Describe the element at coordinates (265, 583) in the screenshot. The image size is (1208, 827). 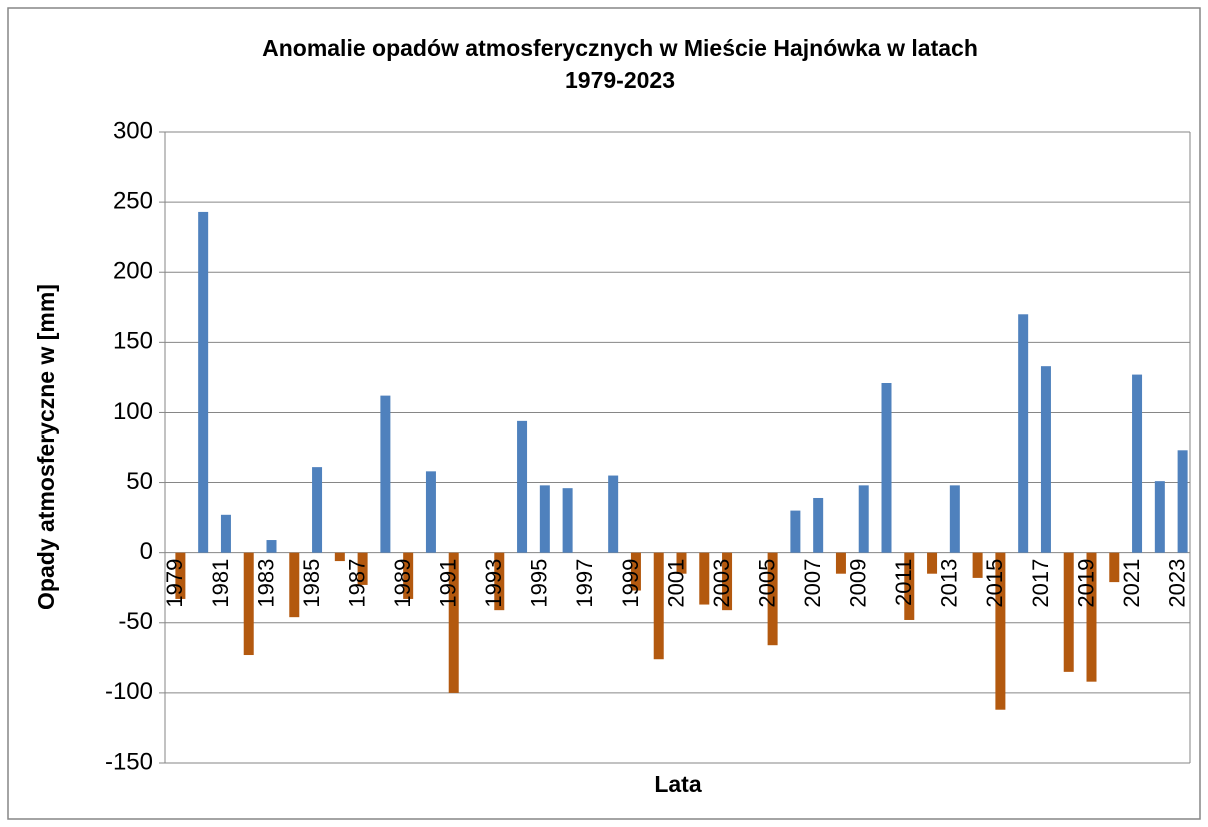
I see `x-tick-label: 1983` at that location.